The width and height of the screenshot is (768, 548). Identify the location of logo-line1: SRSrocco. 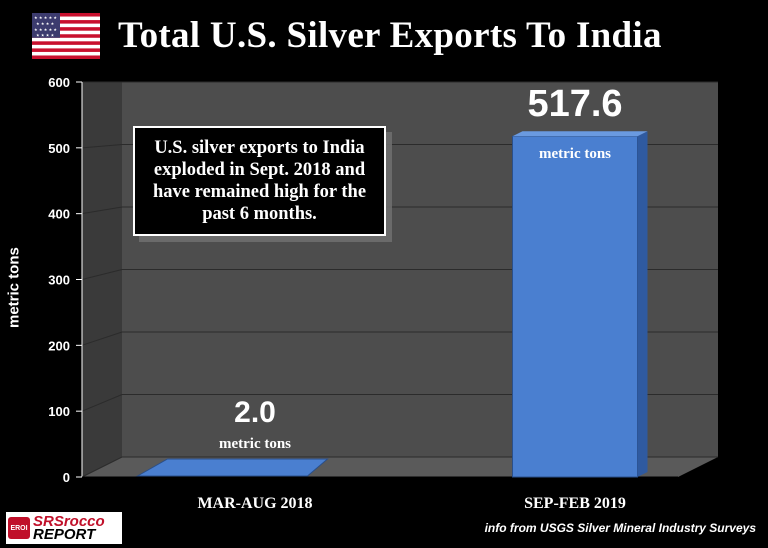
(69, 521).